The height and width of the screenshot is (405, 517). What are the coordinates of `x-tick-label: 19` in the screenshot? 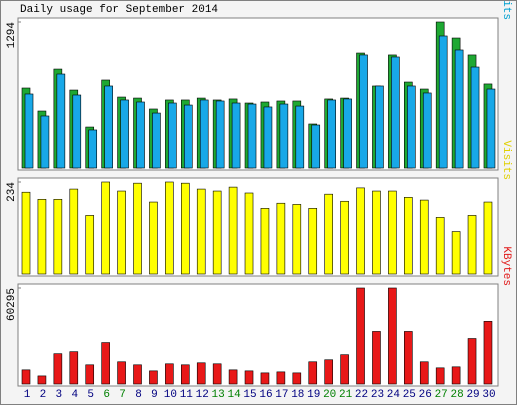 It's located at (313, 395).